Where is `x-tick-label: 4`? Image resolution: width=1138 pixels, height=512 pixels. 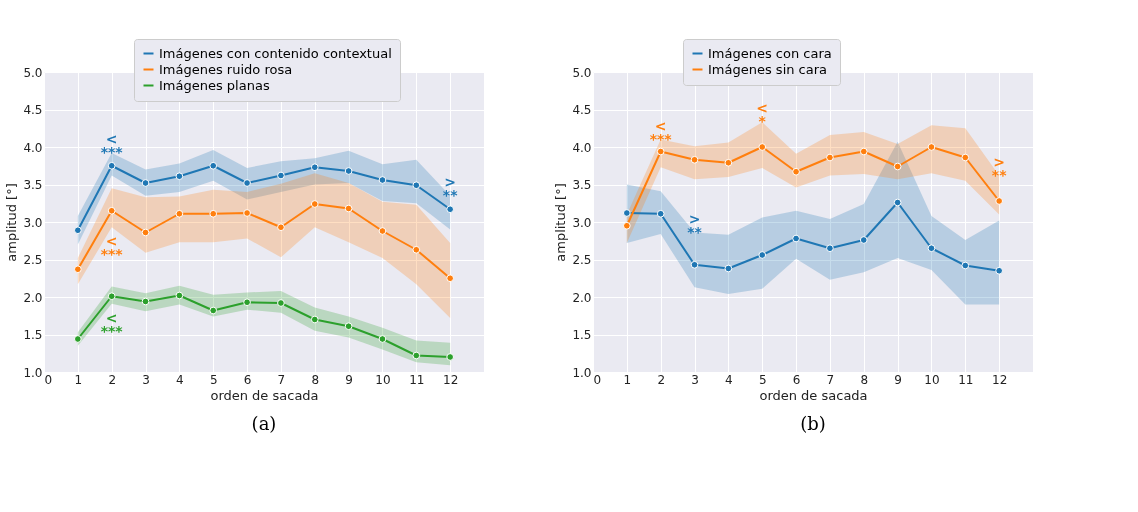
x-tick-label: 4 is located at coordinates (180, 379).